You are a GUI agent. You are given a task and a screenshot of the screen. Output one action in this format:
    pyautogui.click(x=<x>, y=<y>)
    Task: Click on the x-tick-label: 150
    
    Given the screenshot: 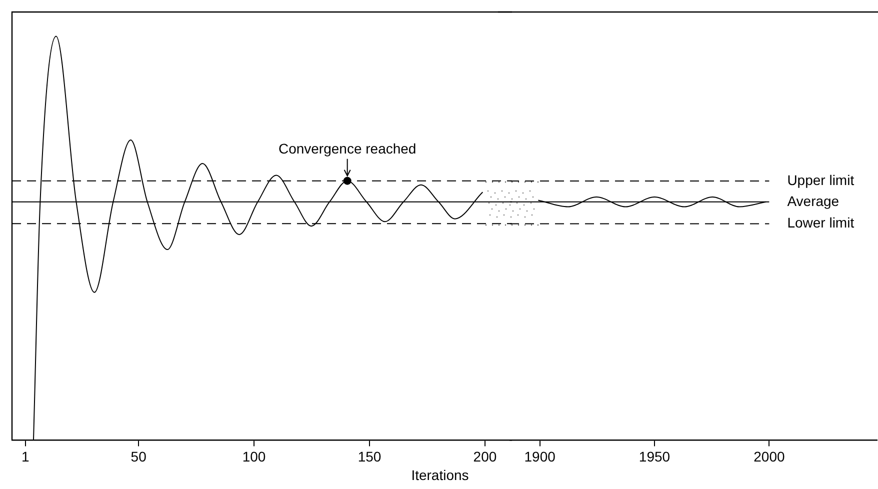 What is the action you would take?
    pyautogui.click(x=370, y=456)
    